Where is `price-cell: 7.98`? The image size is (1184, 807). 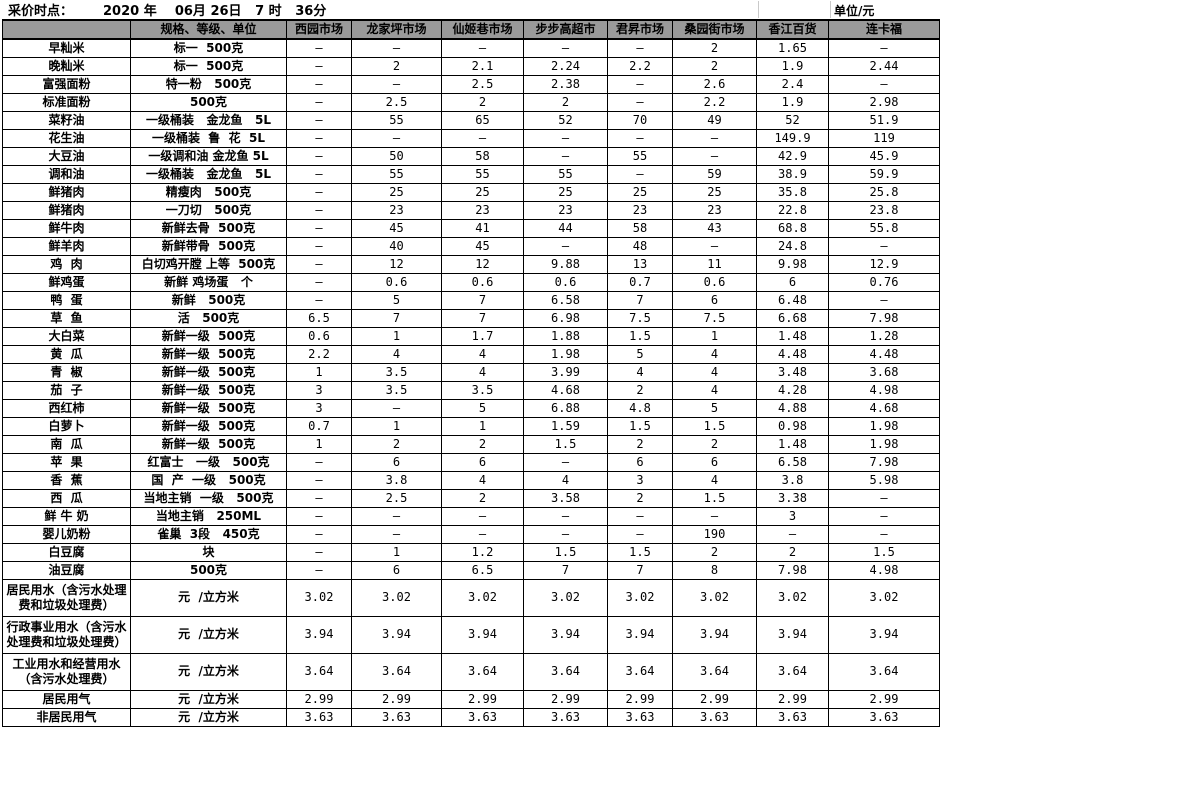 price-cell: 7.98 is located at coordinates (792, 570).